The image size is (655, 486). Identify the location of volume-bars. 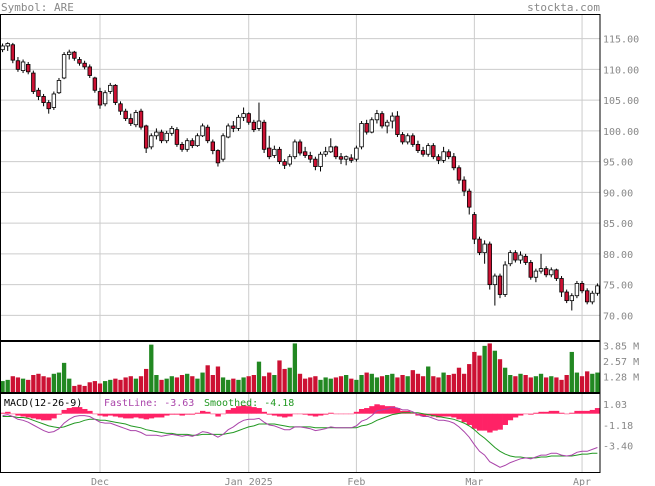
(300, 367).